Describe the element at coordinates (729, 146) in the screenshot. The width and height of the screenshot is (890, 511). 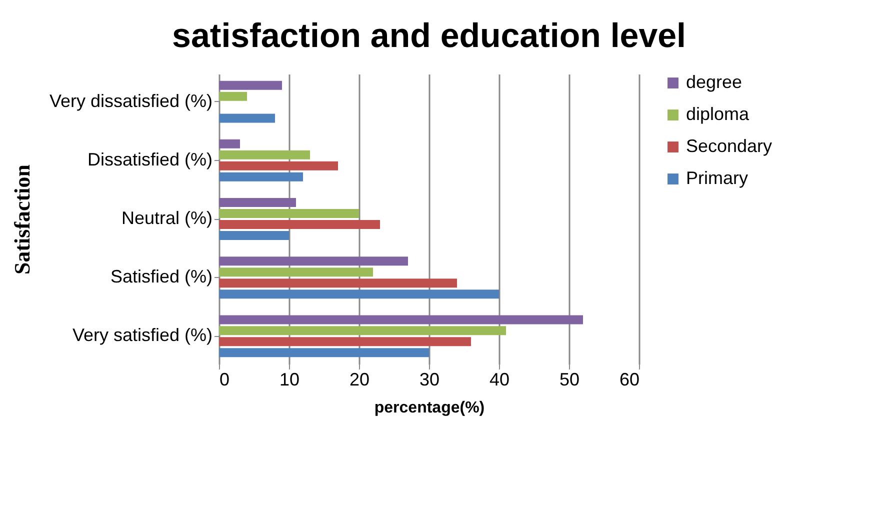
I see `legend-label: Secondary` at that location.